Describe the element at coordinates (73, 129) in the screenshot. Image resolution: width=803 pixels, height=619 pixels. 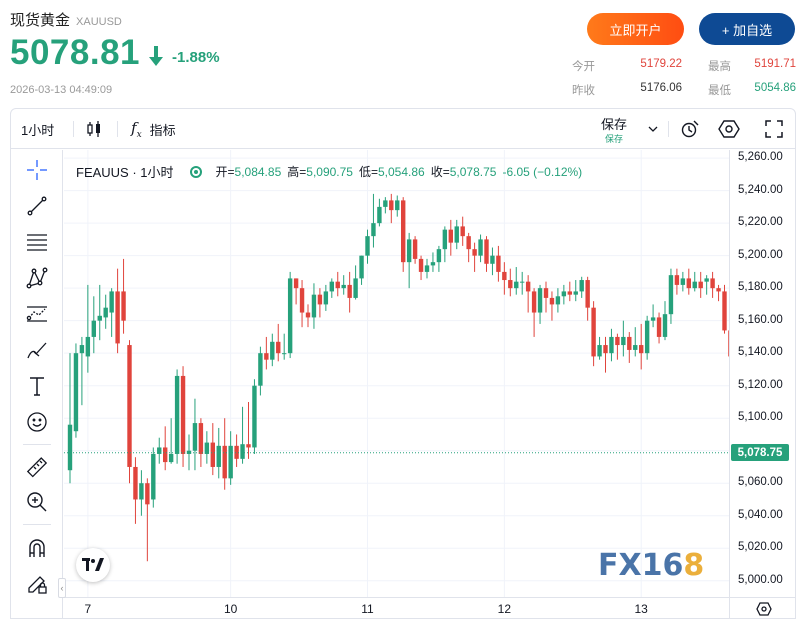
I see `toolbar-divider` at that location.